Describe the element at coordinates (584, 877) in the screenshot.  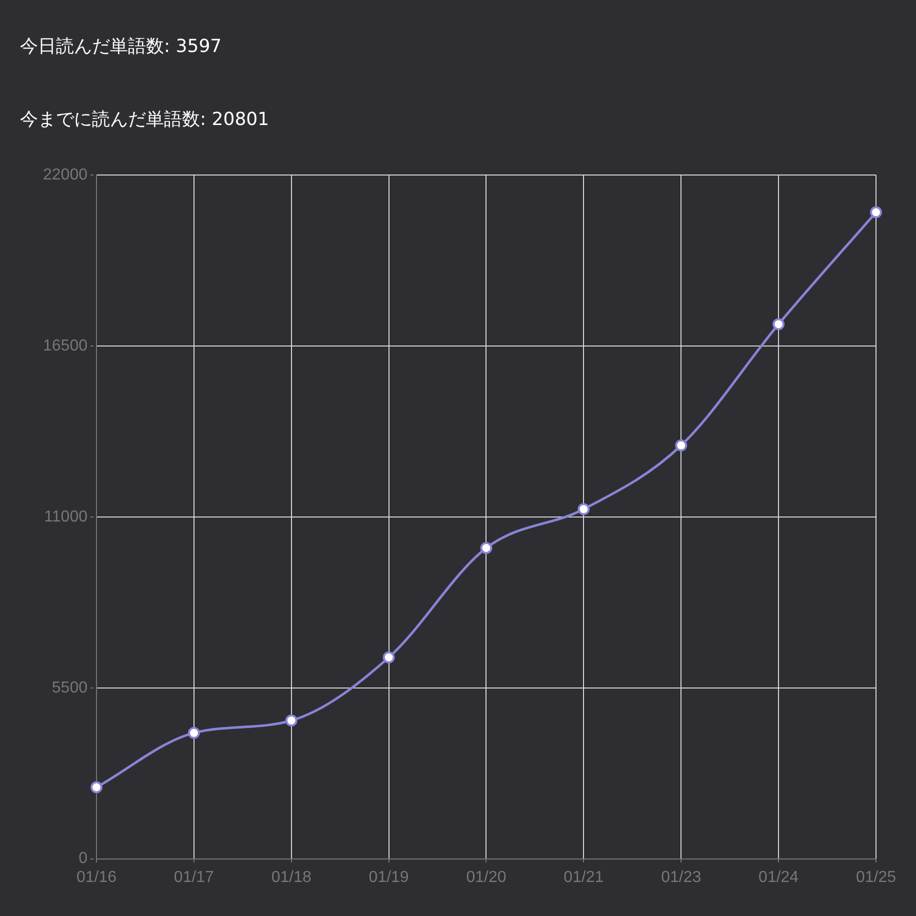
I see `x-tick-label: 01/21` at that location.